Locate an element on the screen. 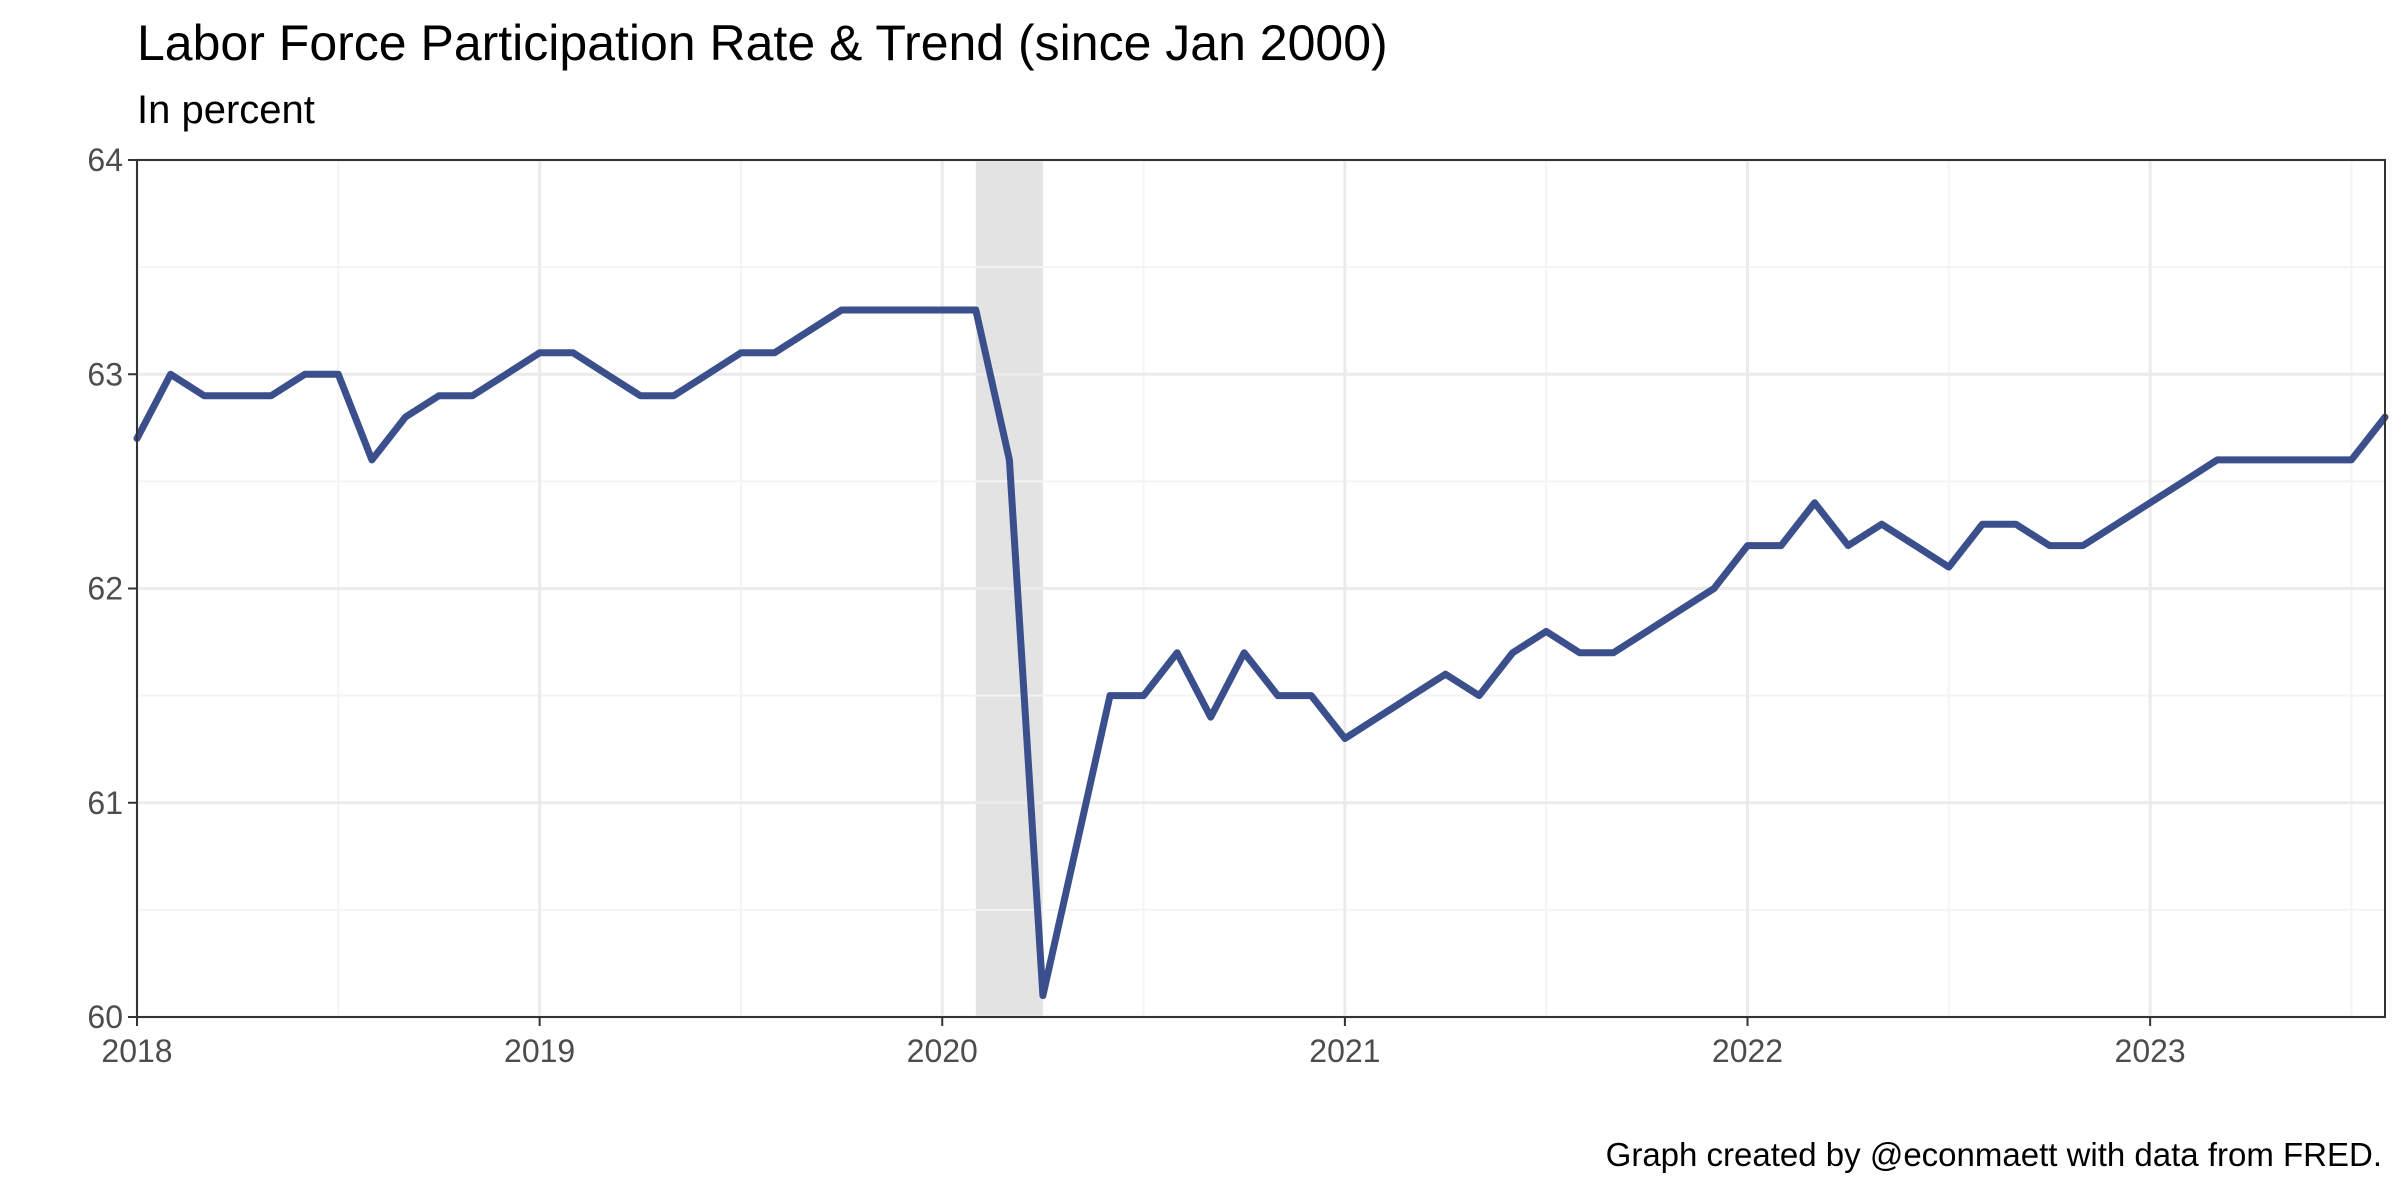 This screenshot has width=2400, height=1200. y-tick-label: 64 is located at coordinates (105, 160).